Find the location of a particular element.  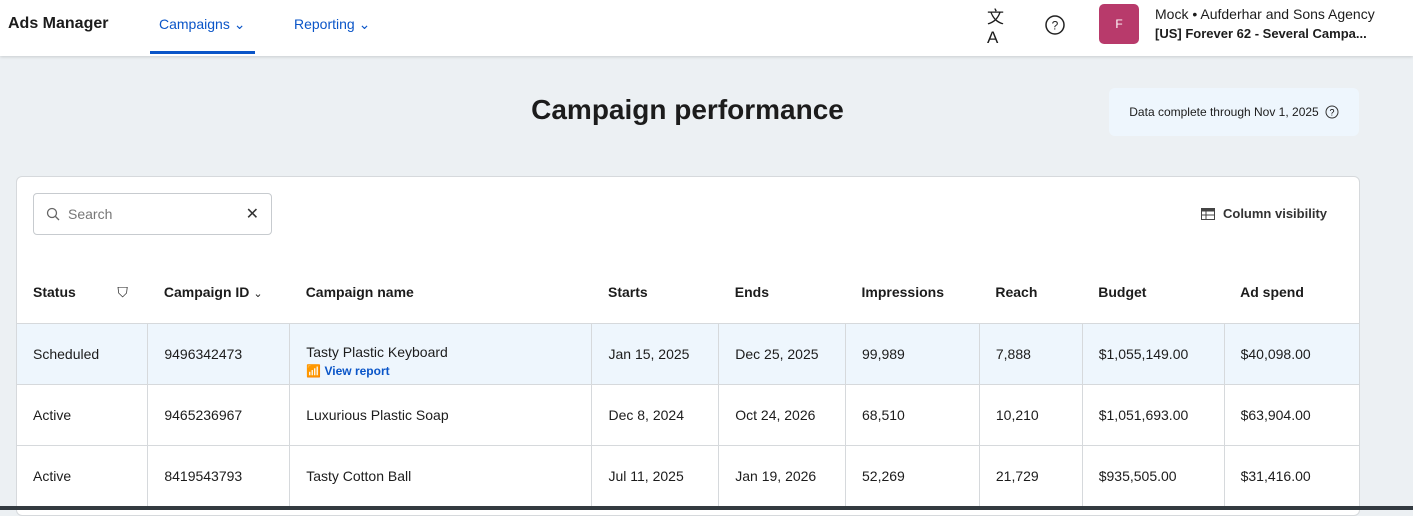

nav-label: Reporting is located at coordinates (324, 24).